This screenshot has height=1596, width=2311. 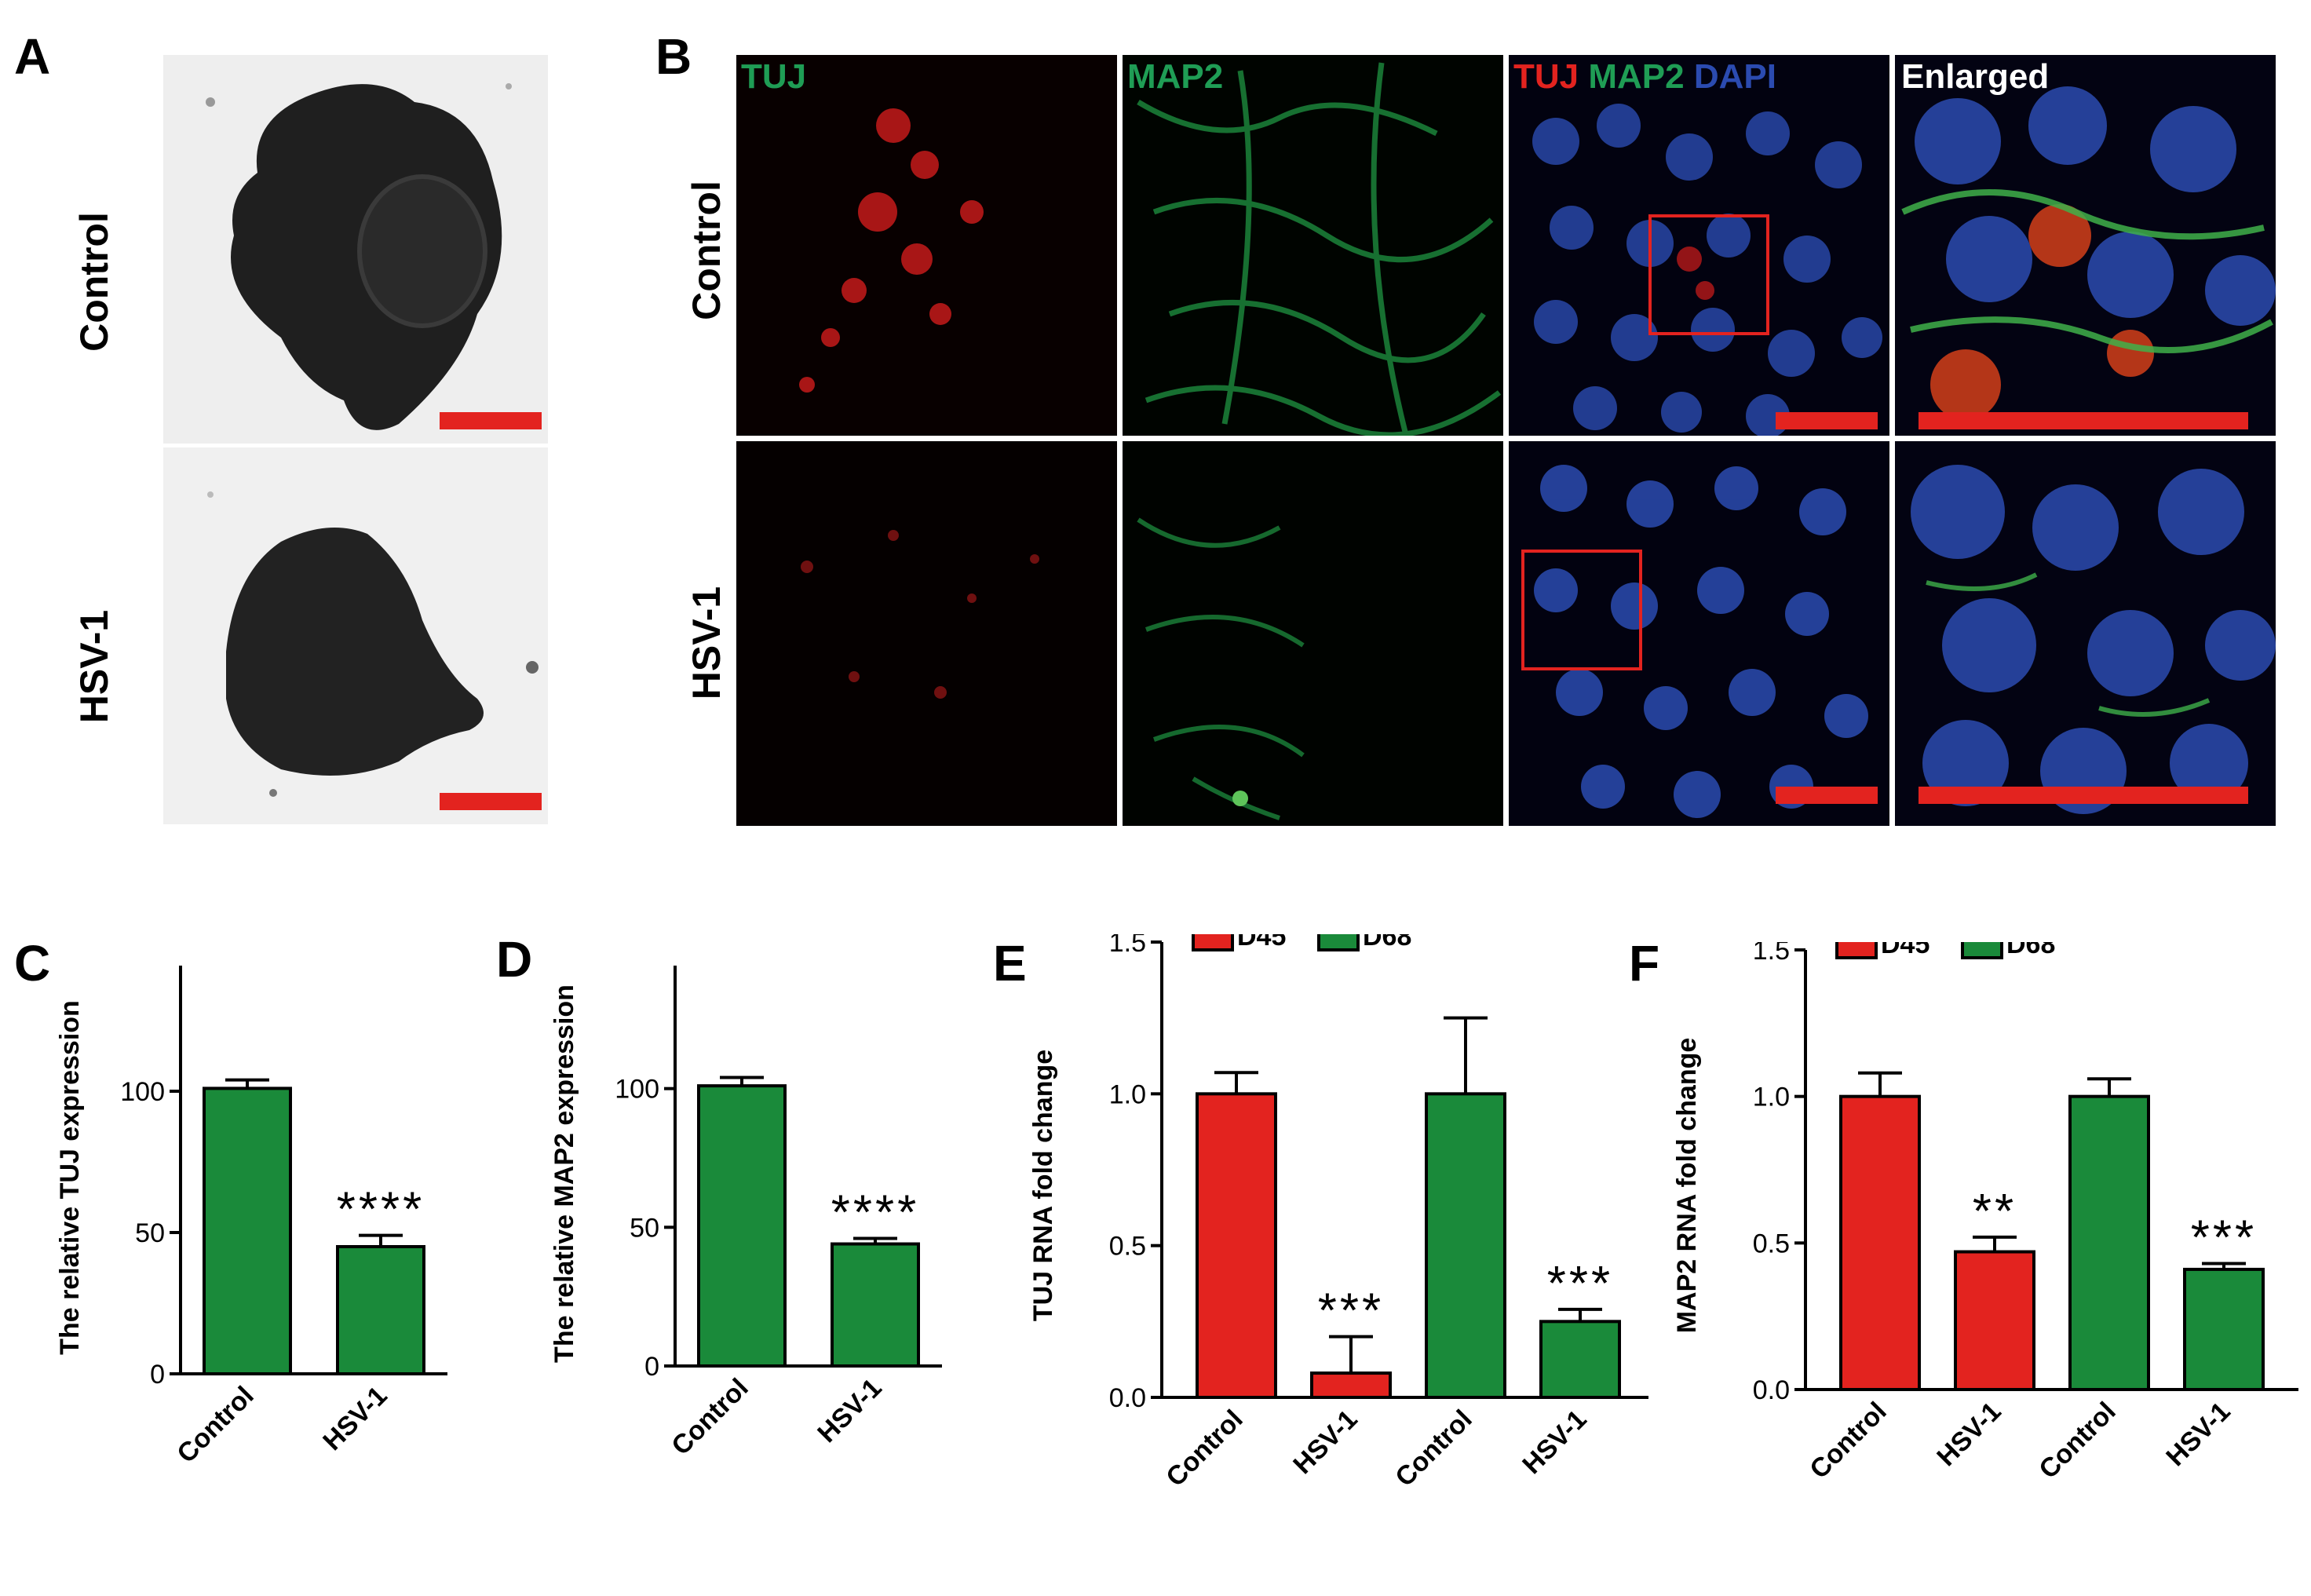 What do you see at coordinates (1827, 420) in the screenshot?
I see `scale-bar-b-control-merge` at bounding box center [1827, 420].